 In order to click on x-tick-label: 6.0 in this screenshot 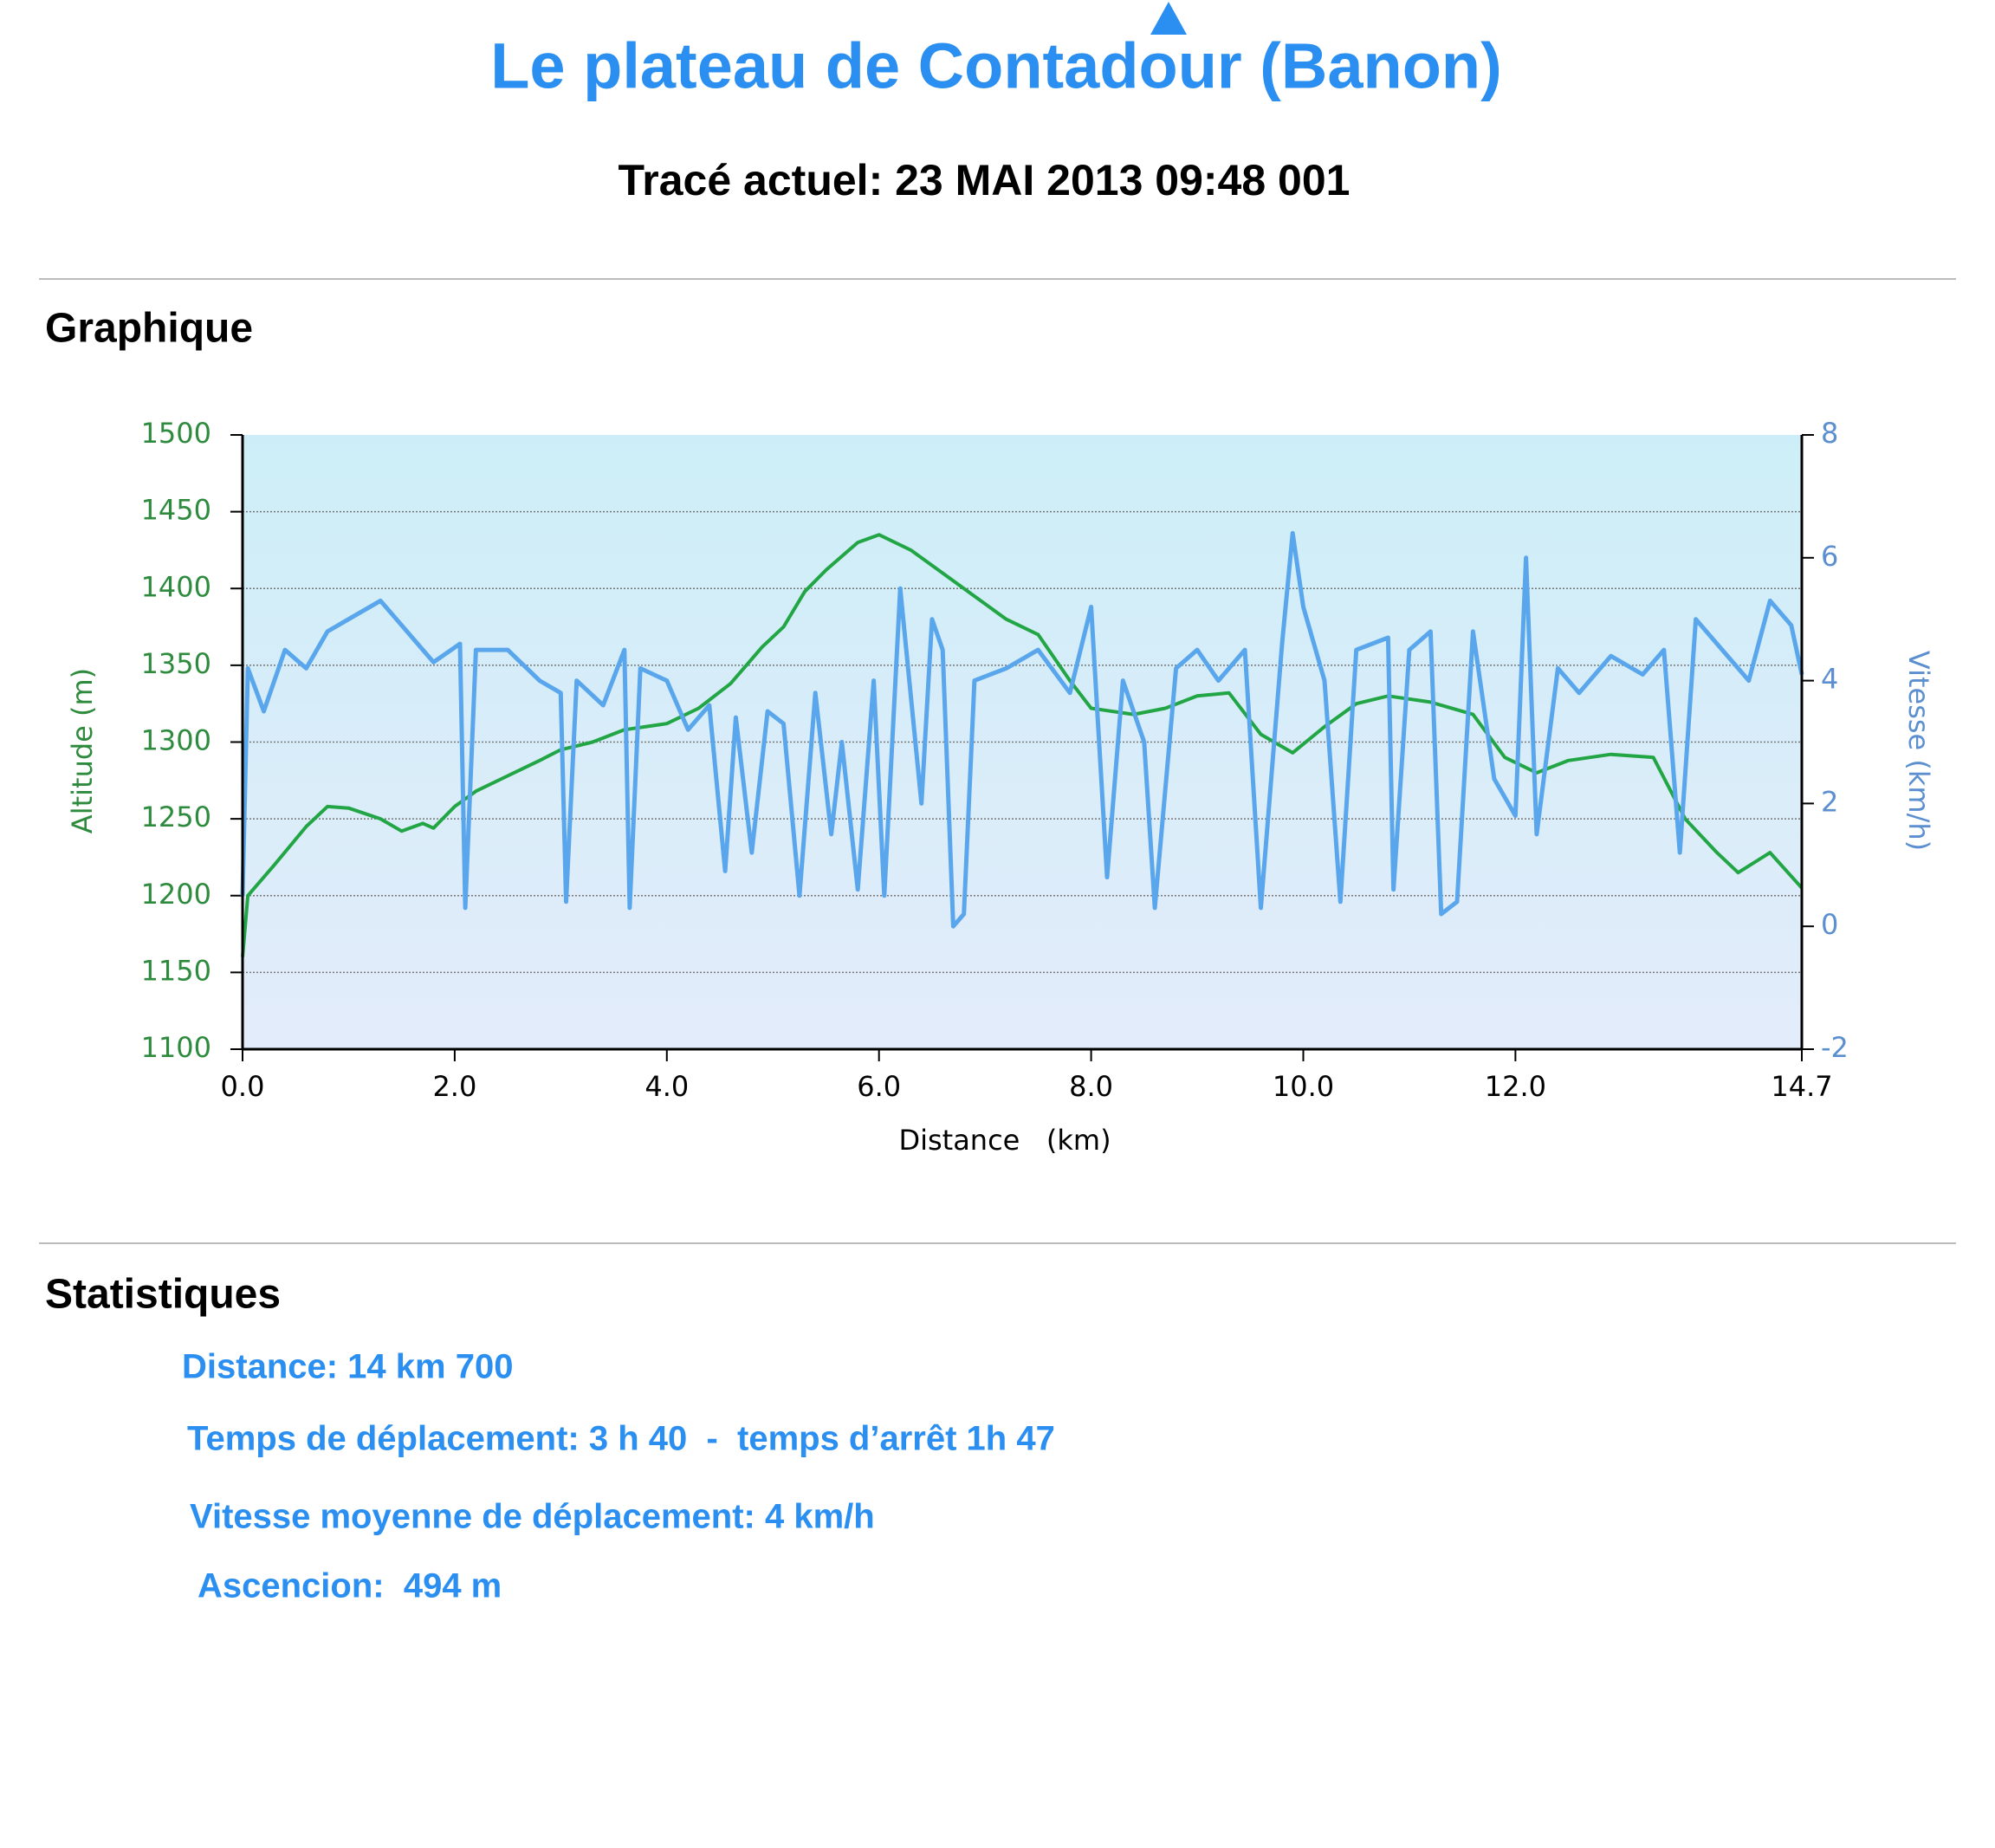, I will do `click(879, 1087)`.